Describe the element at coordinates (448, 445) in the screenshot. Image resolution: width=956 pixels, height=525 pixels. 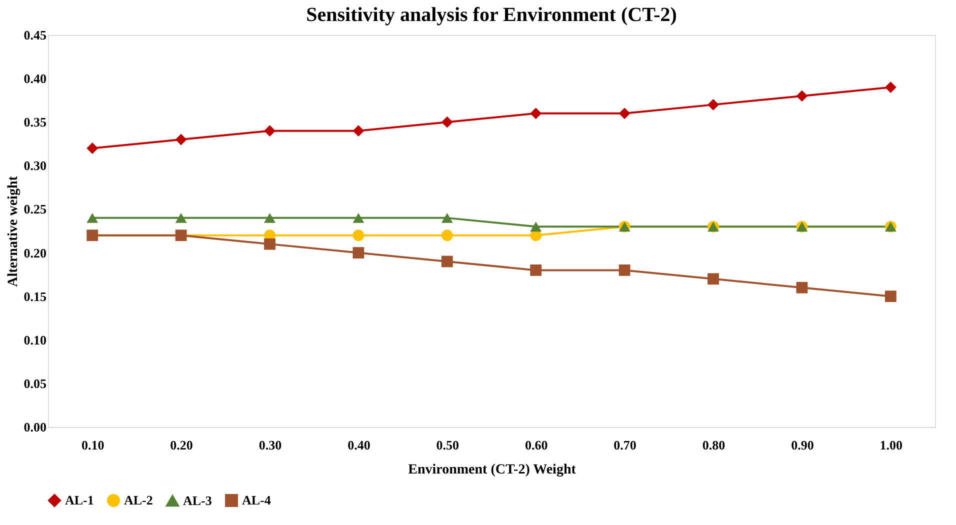
I see `x-tick-label: 0.50` at that location.